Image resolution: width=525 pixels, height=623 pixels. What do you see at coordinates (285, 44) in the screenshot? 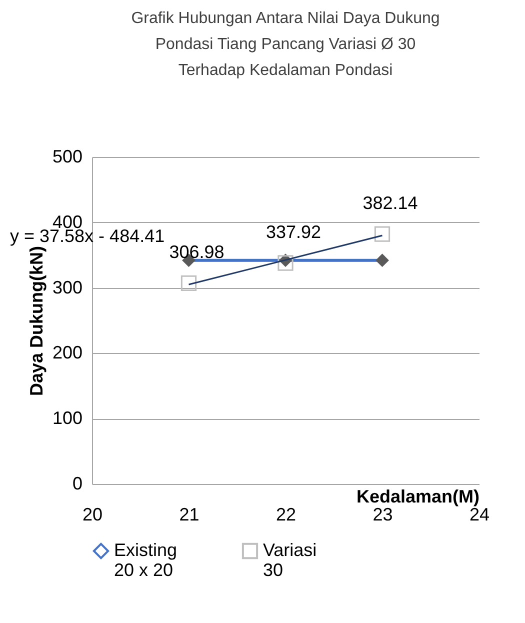
I see `chart-title: Grafik Hubungan Antara Nilai Daya Dukung Pondasi Tiang Pancang Variasi Ø 30 Terhadap Kedalaman Pondasi` at bounding box center [285, 44].